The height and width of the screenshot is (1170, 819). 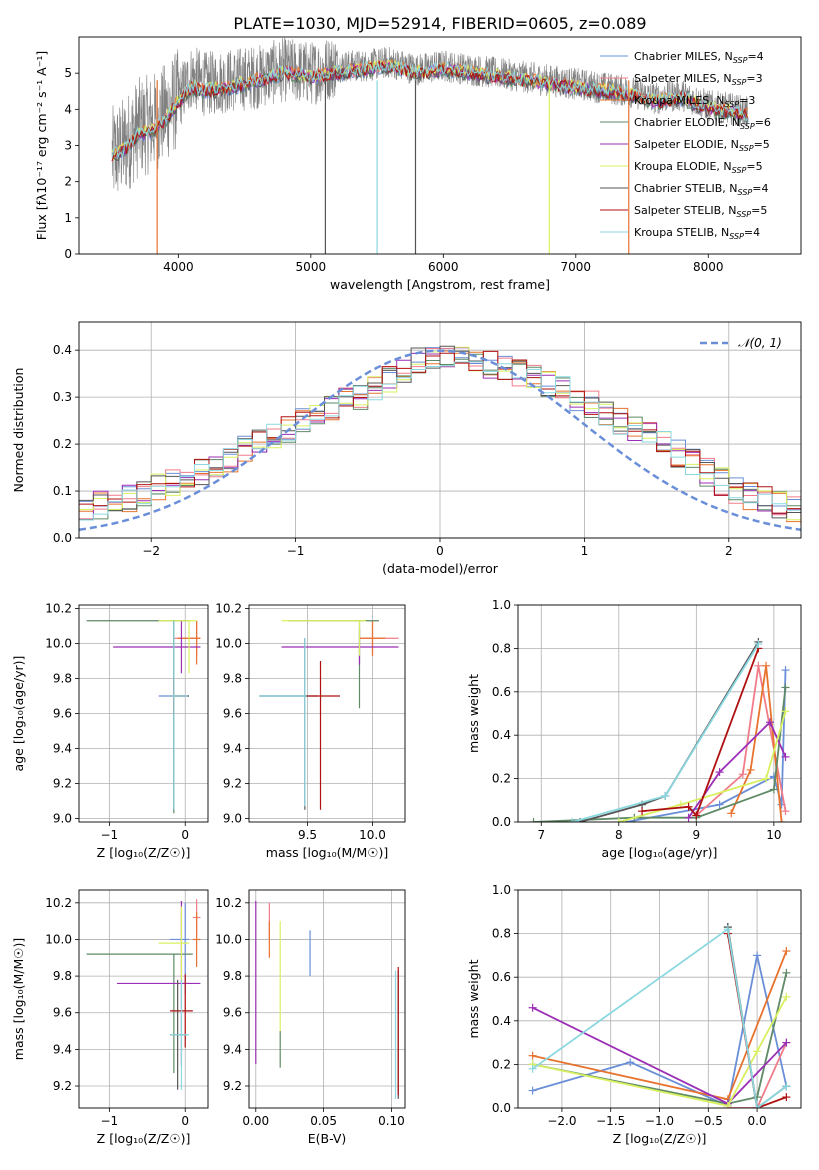 I want to click on y-tick-label: 0.2, so click(x=62, y=444).